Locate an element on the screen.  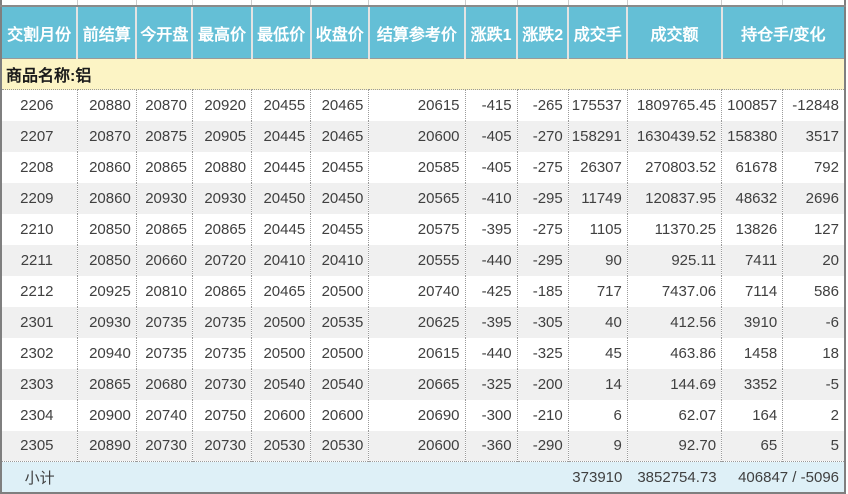
value-cell: 20875 is located at coordinates (164, 136).